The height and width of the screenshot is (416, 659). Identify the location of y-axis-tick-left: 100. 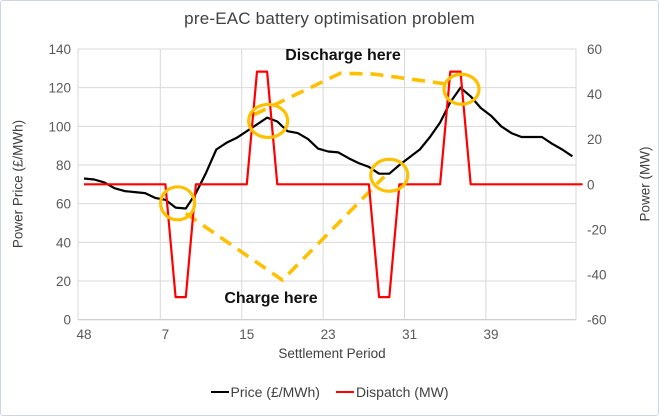
(59, 126).